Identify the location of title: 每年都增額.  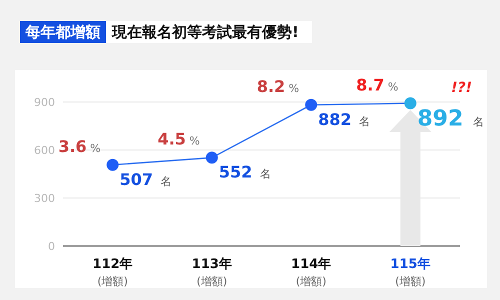
(63, 32).